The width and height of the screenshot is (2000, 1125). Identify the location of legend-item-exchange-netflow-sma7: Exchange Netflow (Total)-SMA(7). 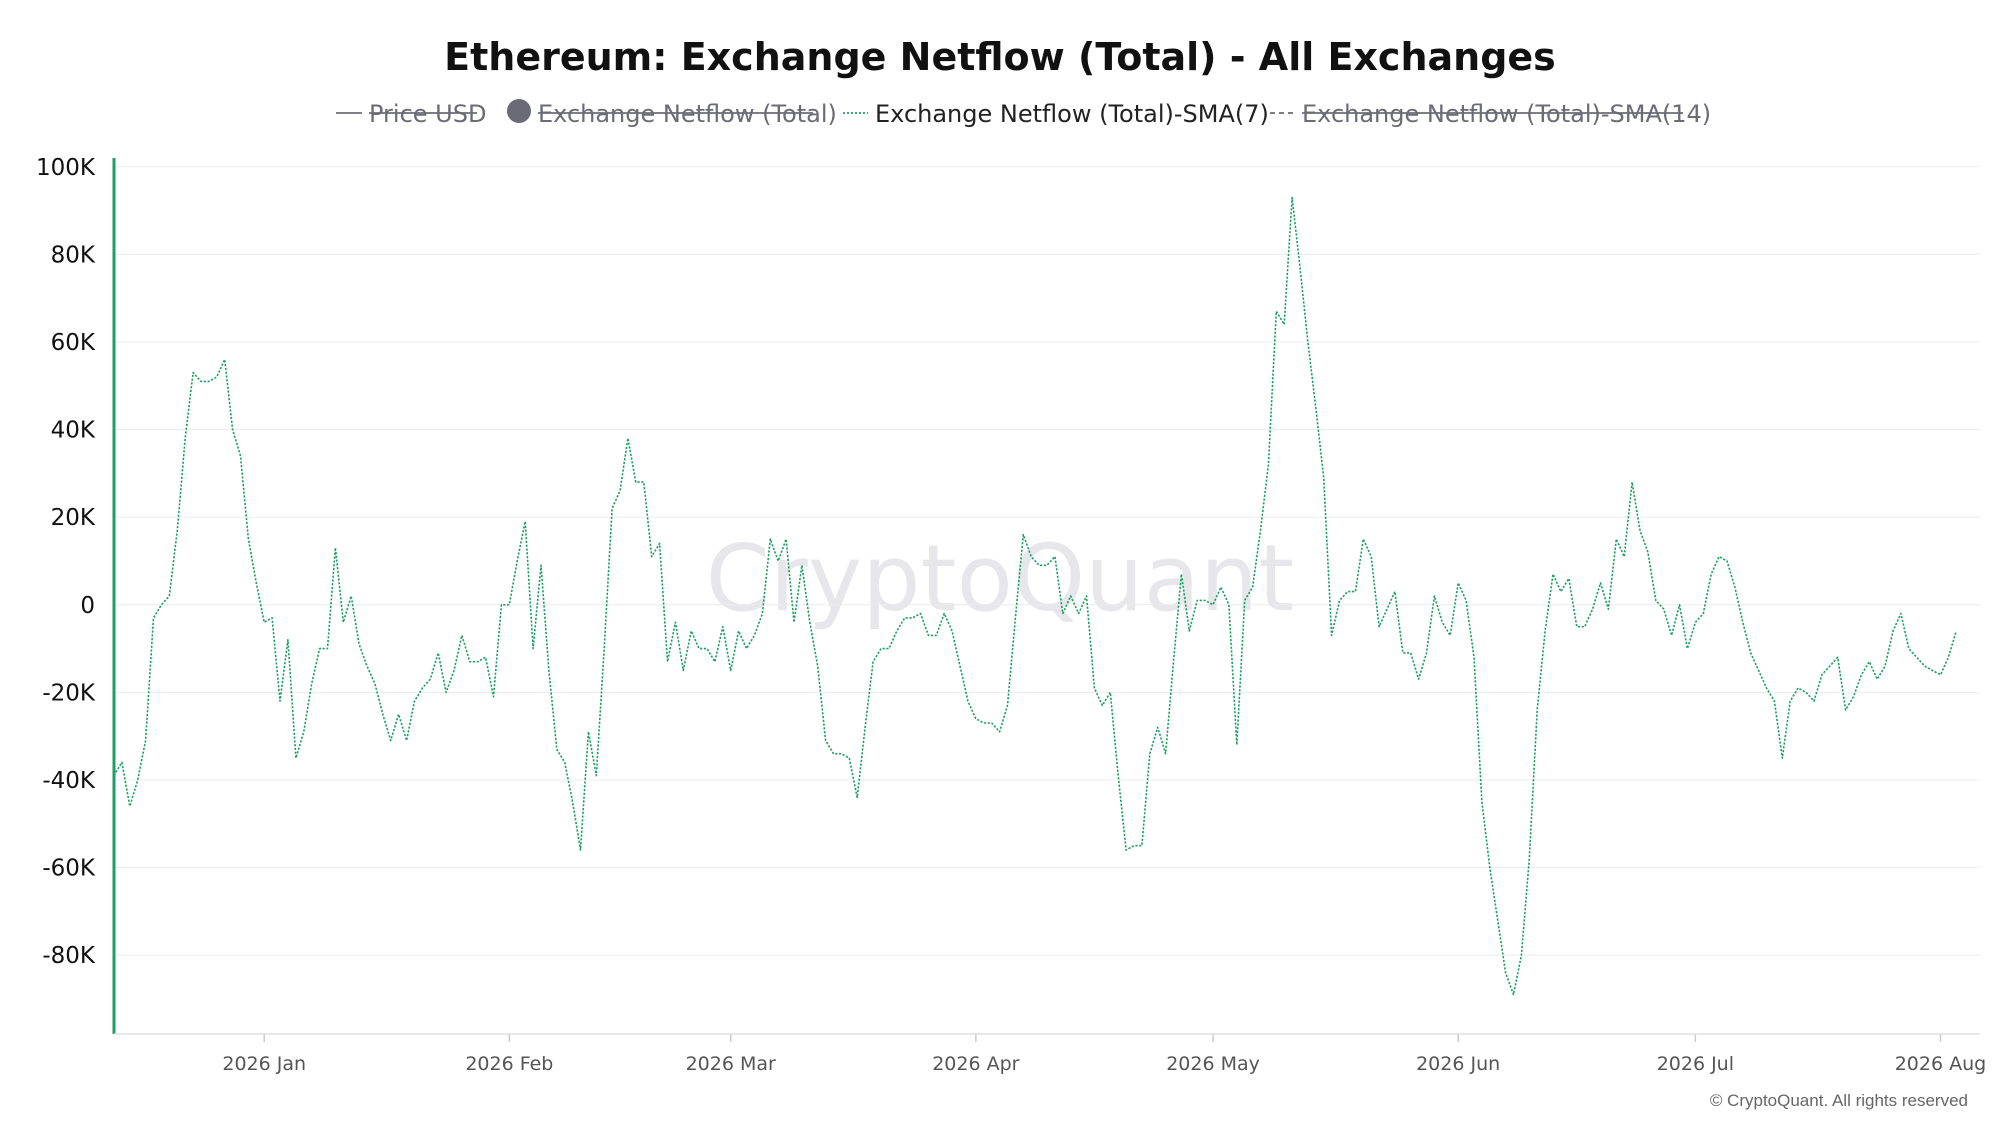
(1056, 114).